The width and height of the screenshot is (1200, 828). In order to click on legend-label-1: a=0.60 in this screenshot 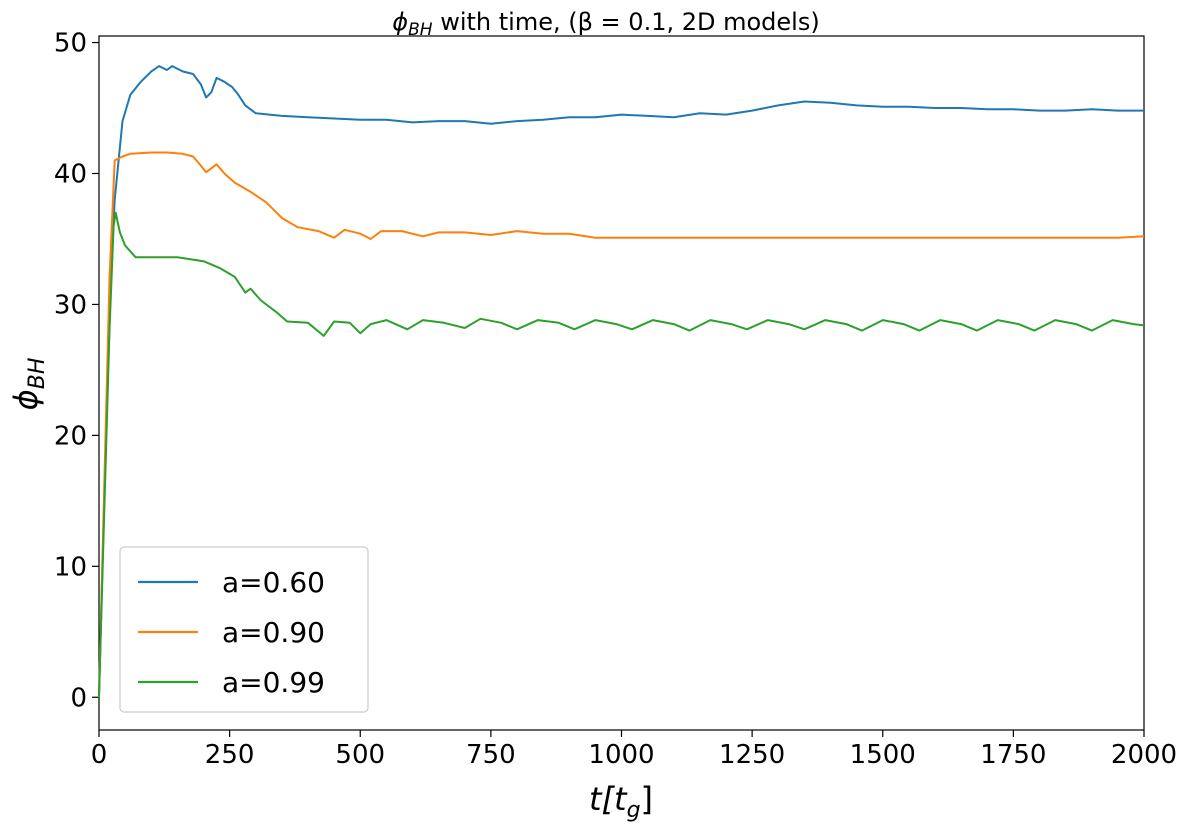, I will do `click(273, 582)`.